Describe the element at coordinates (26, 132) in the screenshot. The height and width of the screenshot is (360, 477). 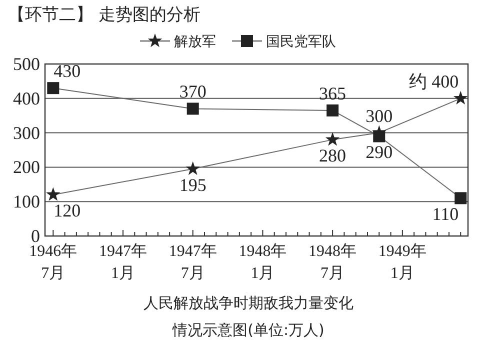
I see `y-tick-label: 300` at that location.